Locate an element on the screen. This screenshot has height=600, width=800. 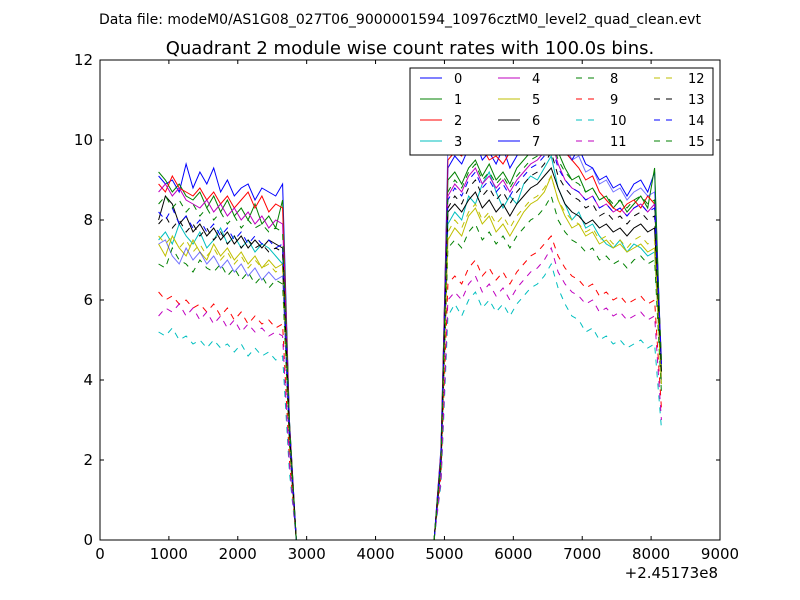
x-offset-label: +2.45173e8 is located at coordinates (671, 573).